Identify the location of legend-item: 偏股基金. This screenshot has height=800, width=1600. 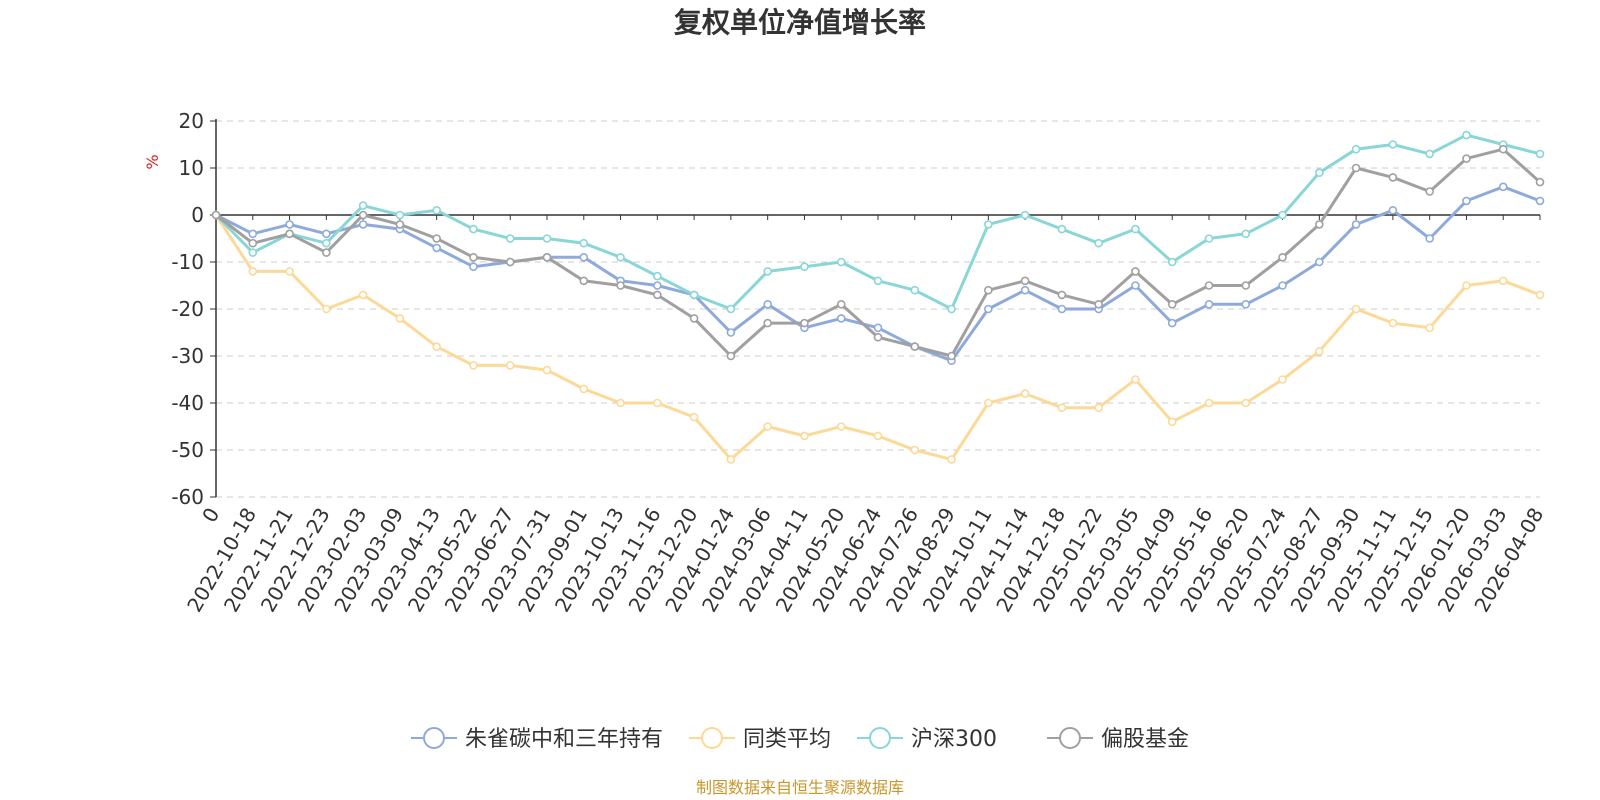
(1118, 739).